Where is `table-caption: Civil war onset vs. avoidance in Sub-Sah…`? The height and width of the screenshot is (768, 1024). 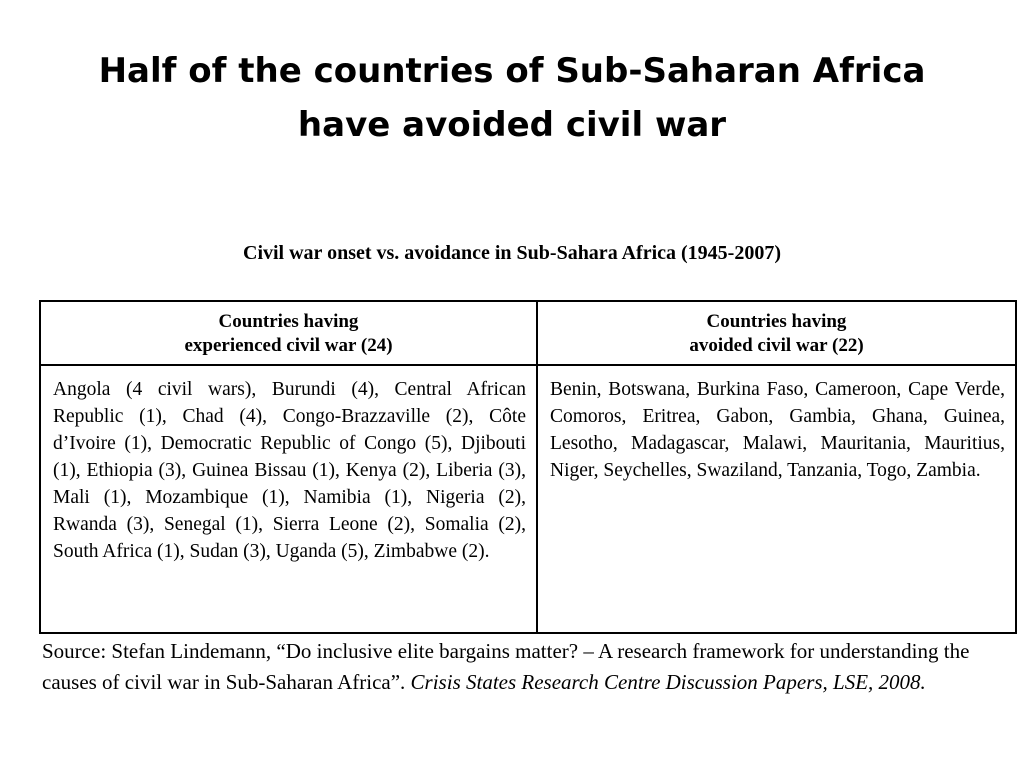
table-caption: Civil war onset vs. avoidance in Sub-Sah… is located at coordinates (512, 253).